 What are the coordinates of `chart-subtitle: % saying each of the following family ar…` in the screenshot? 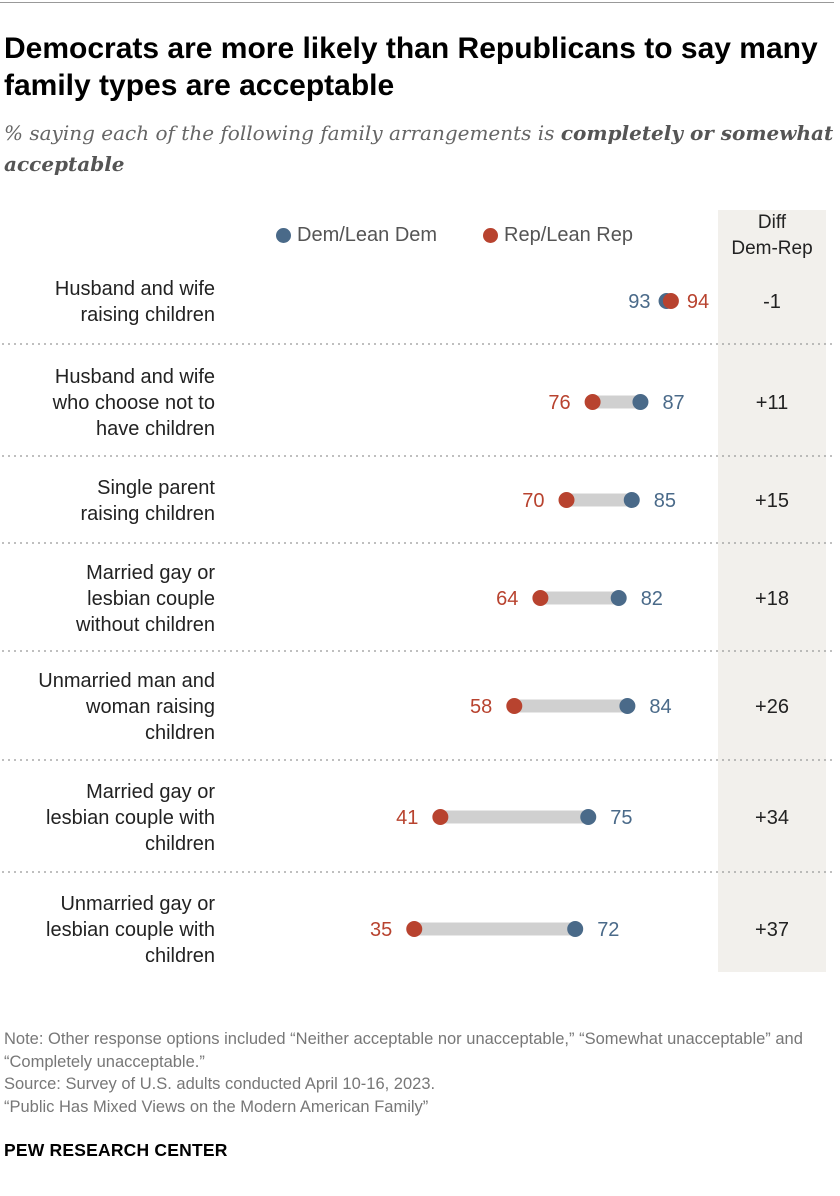 It's located at (419, 149).